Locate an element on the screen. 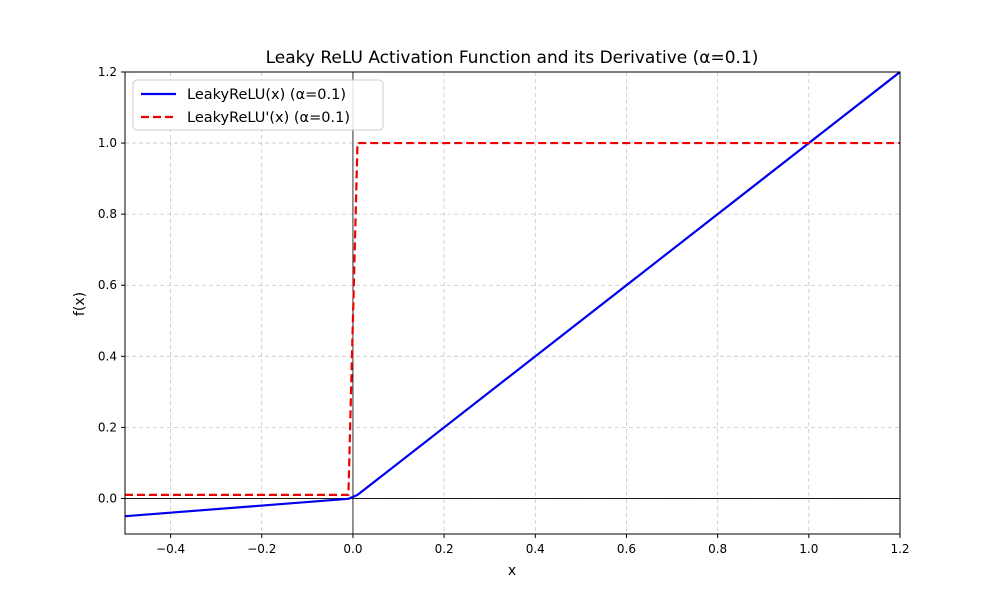  y-tick-label: 0.2 is located at coordinates (107, 427).